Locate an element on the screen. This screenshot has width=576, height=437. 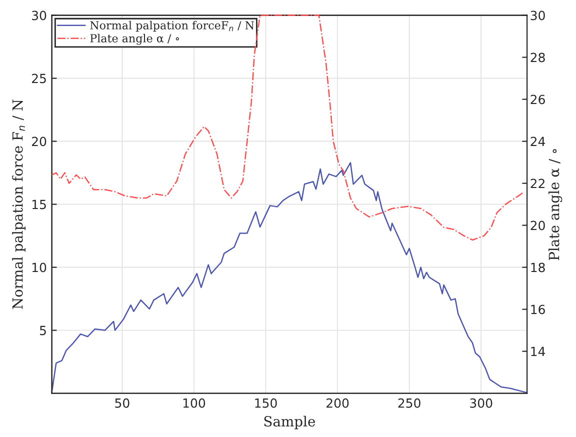
y2-axis-title: Plate angle α / ∘ is located at coordinates (555, 204).